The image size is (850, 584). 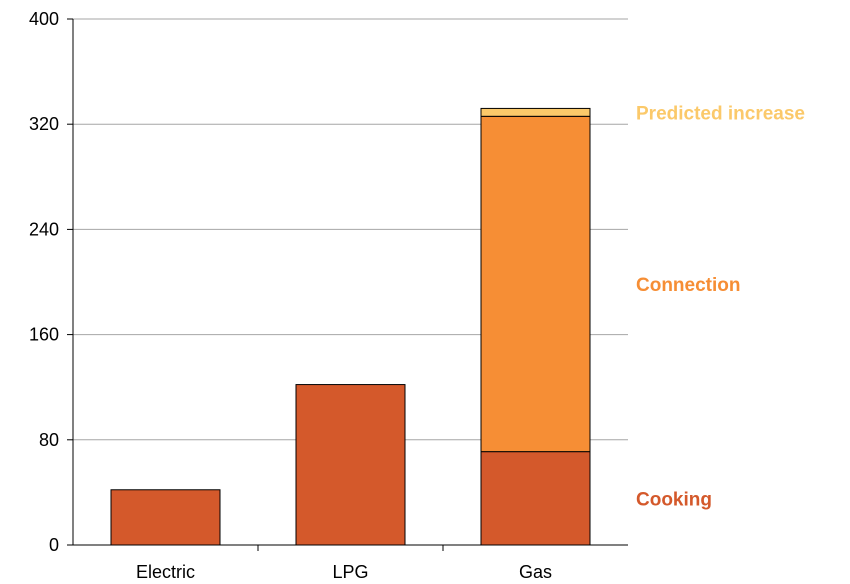 What do you see at coordinates (44, 124) in the screenshot?
I see `y-tick-label: 320` at bounding box center [44, 124].